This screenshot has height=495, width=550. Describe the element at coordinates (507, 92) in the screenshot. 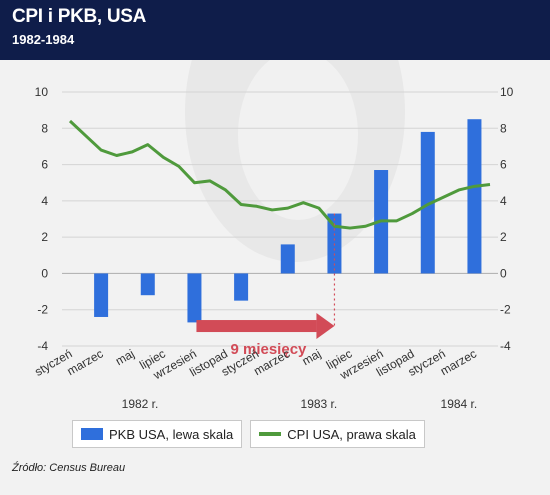

I see `y-tick-label-right: 10` at that location.